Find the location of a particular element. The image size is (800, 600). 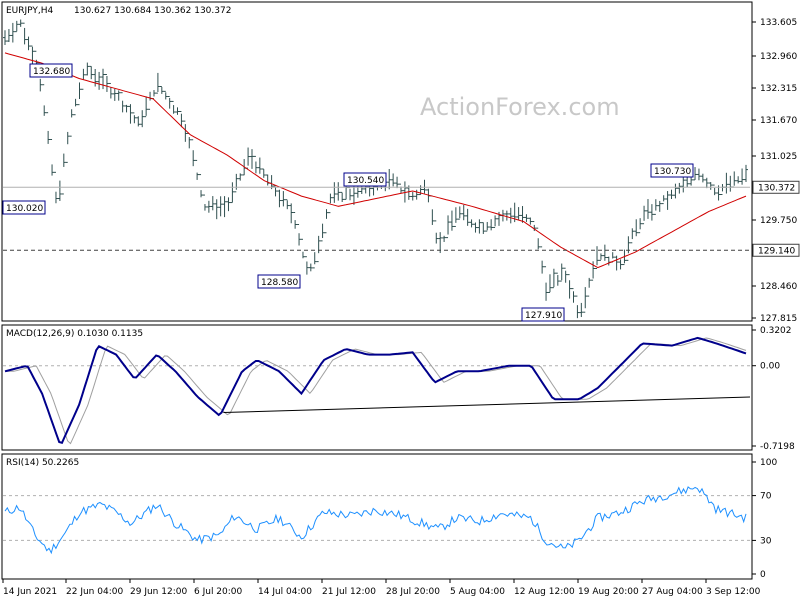

price-tick-label: 132.315 is located at coordinates (778, 89).